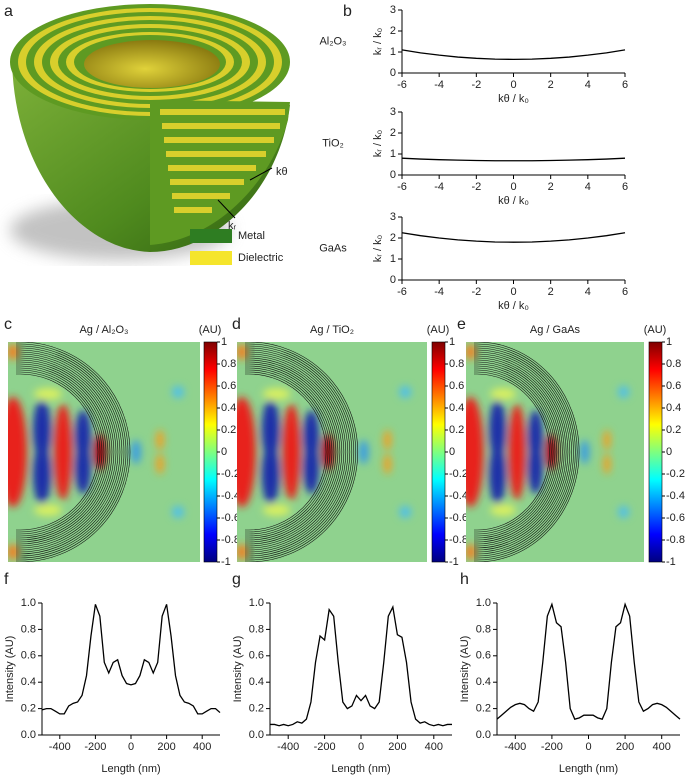 The width and height of the screenshot is (685, 777). Describe the element at coordinates (333, 248) in the screenshot. I see `material-label: GaAs` at that location.